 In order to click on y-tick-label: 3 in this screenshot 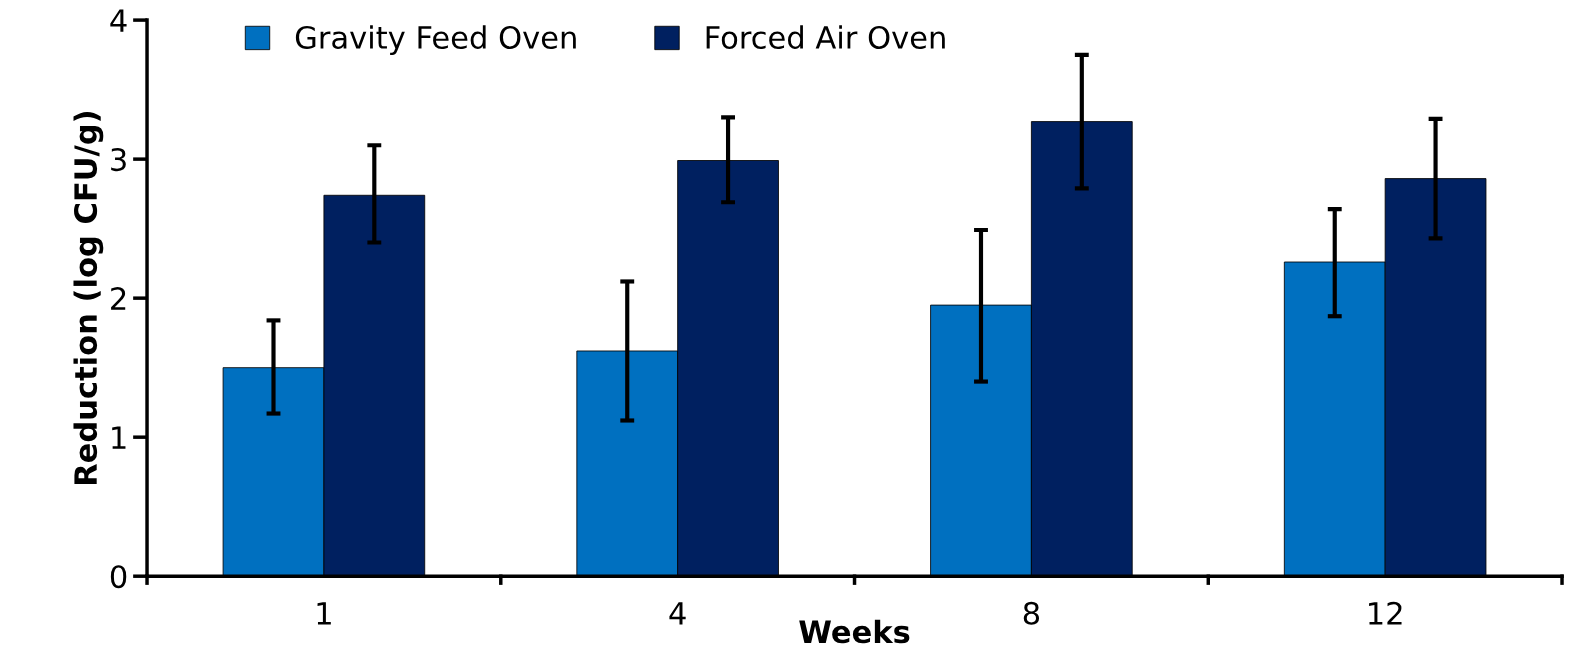, I will do `click(118, 160)`.